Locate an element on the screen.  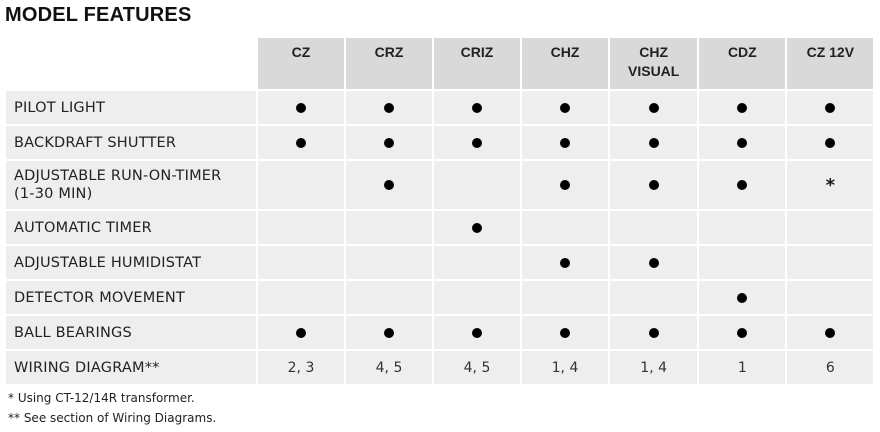
asterisk-mark: * is located at coordinates (830, 185).